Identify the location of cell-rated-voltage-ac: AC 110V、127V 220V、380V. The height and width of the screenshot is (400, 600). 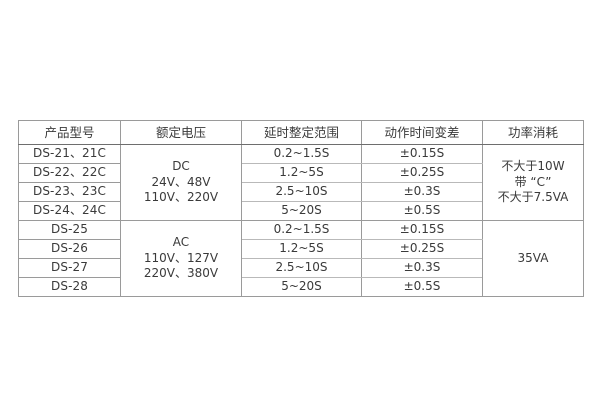
(181, 258).